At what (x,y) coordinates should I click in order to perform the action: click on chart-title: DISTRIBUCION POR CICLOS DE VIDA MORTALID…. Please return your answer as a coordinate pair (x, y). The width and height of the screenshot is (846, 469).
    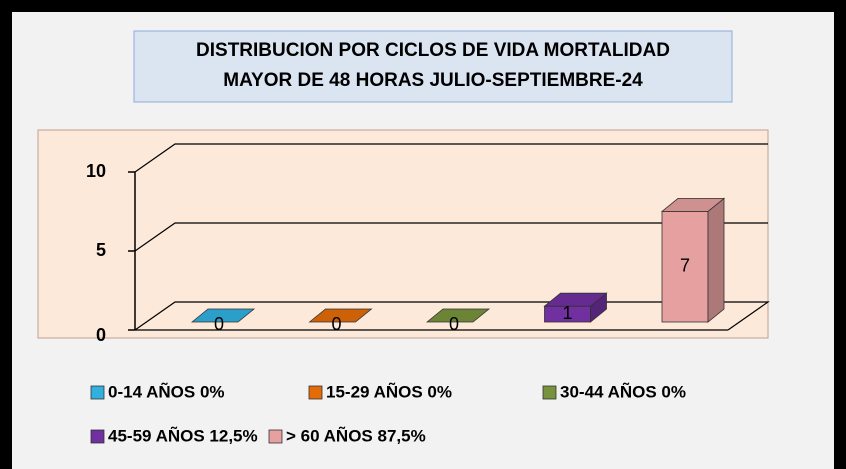
    Looking at the image, I should click on (433, 50).